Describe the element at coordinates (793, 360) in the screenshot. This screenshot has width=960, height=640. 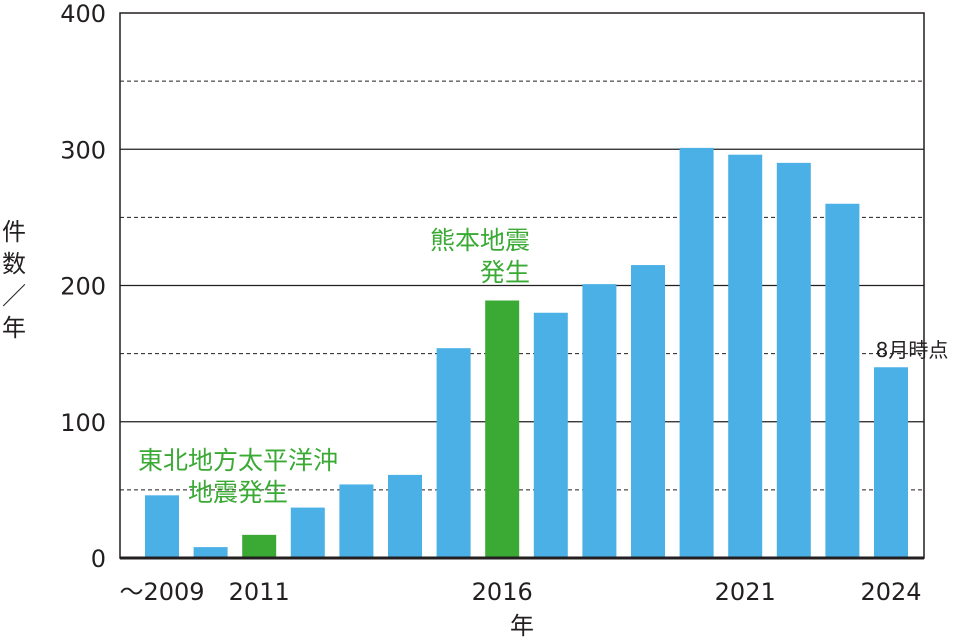
I see `bar-2022` at that location.